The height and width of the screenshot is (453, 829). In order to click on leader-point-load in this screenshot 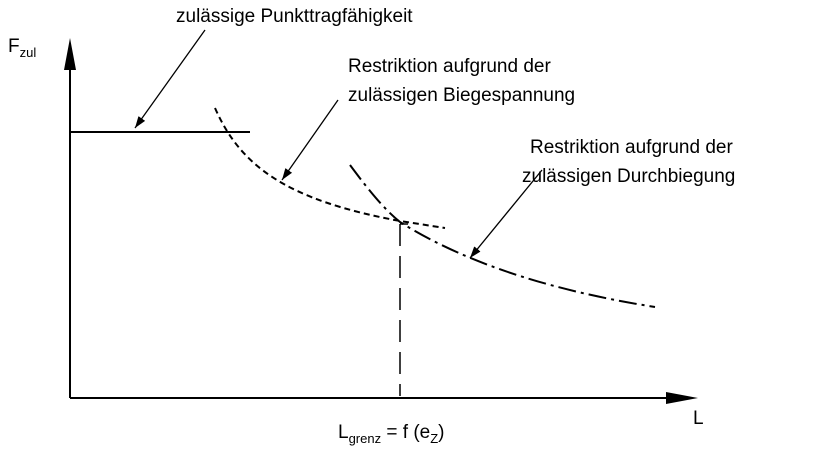, I will do `click(170, 79)`.